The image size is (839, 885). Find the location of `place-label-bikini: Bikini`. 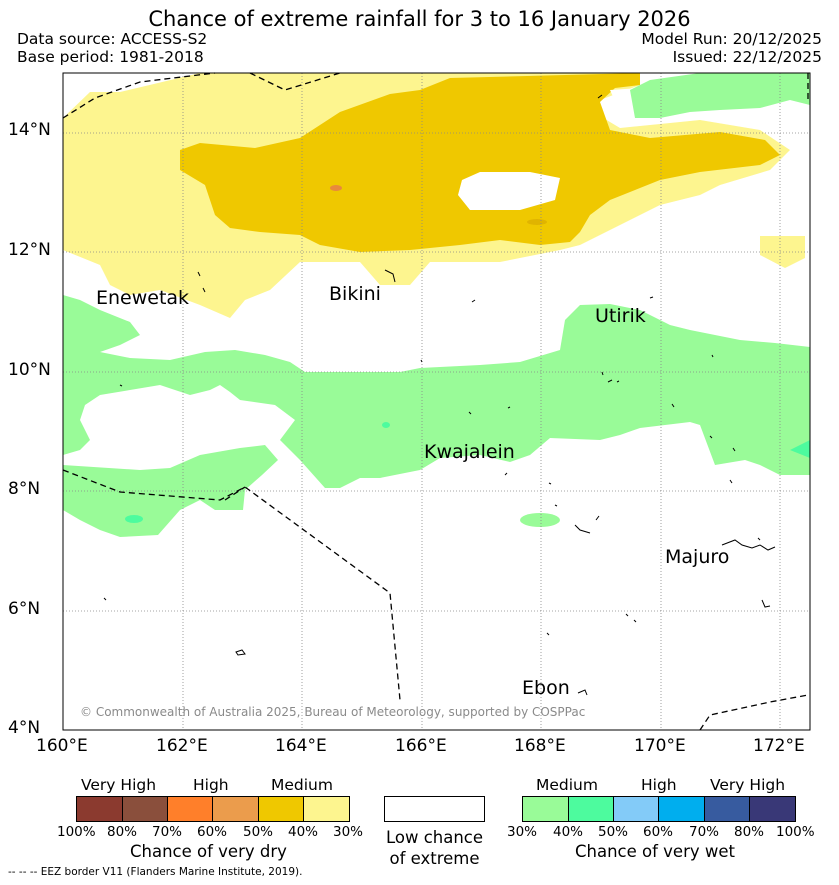

place-label-bikini: Bikini is located at coordinates (355, 294).